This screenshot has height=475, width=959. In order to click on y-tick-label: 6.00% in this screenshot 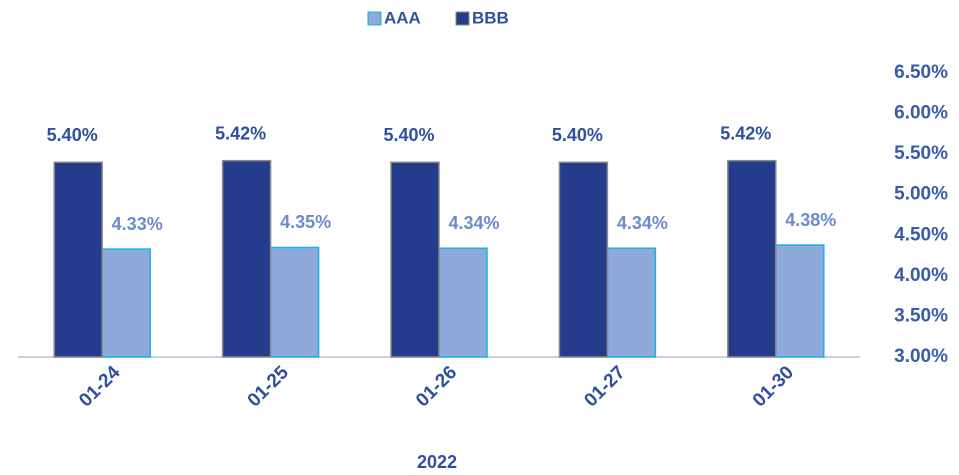, I will do `click(921, 113)`.